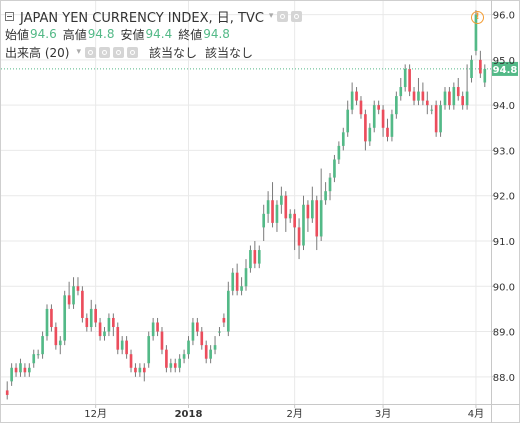 The image size is (520, 423). Describe the element at coordinates (504, 333) in the screenshot. I see `y-tick-label: 89.0` at that location.